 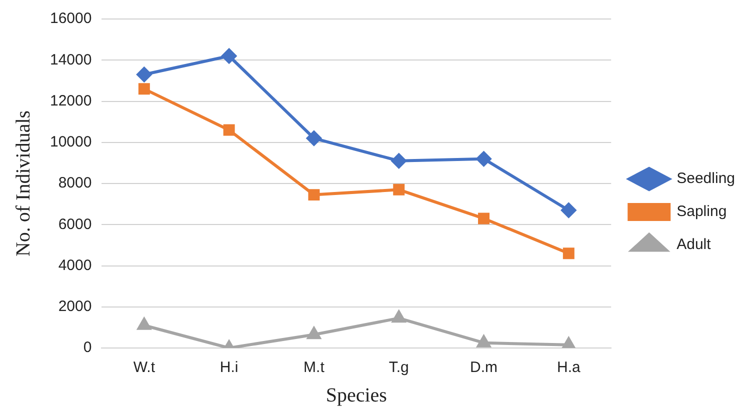 I want to click on y-tick-label: 8000, so click(x=75, y=183).